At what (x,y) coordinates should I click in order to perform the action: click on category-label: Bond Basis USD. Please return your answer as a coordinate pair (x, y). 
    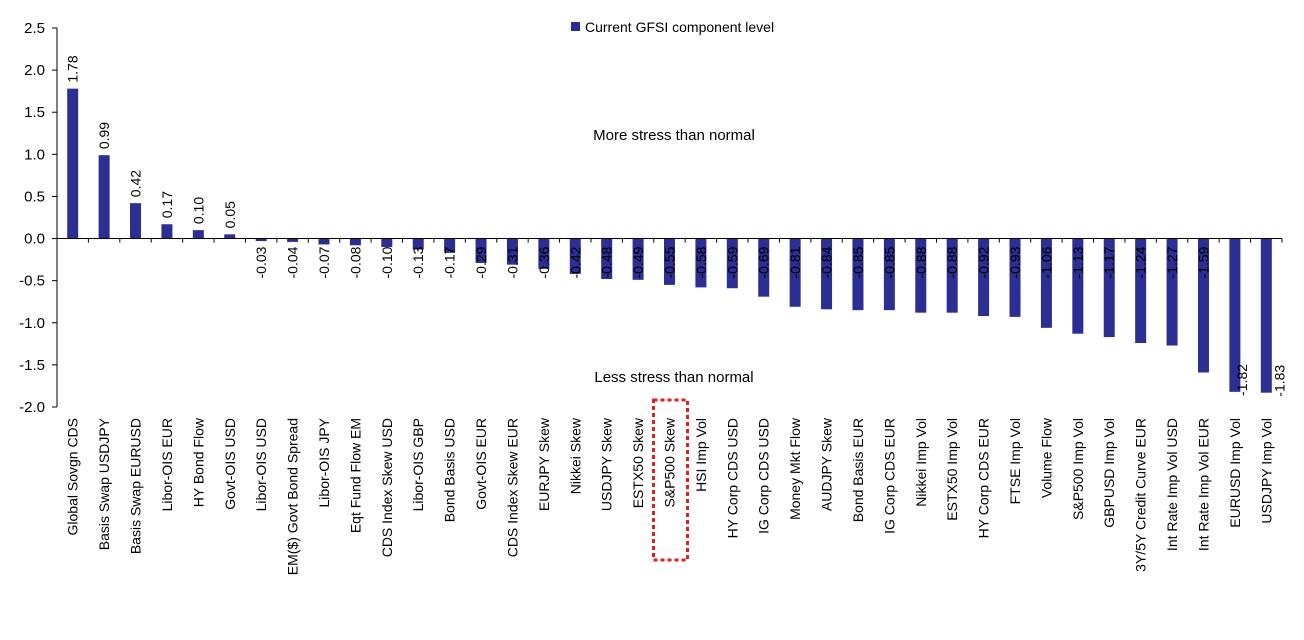
    Looking at the image, I should click on (450, 470).